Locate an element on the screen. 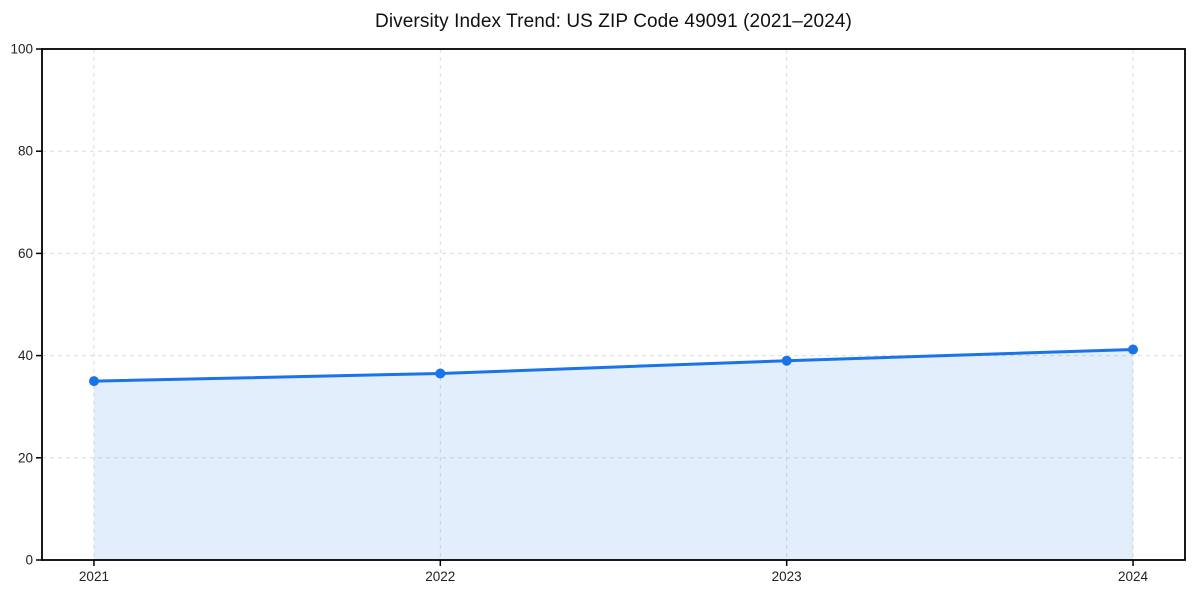 This screenshot has height=600, width=1200. data-point-2024 is located at coordinates (1133, 349).